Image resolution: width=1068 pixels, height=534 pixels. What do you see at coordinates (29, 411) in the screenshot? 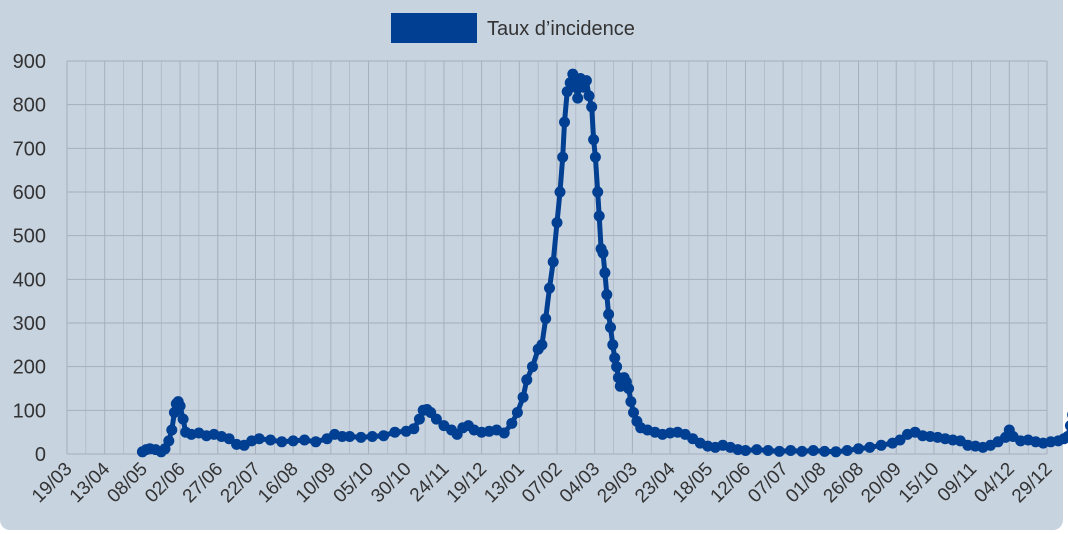
I see `y-tick-label: 100` at bounding box center [29, 411].